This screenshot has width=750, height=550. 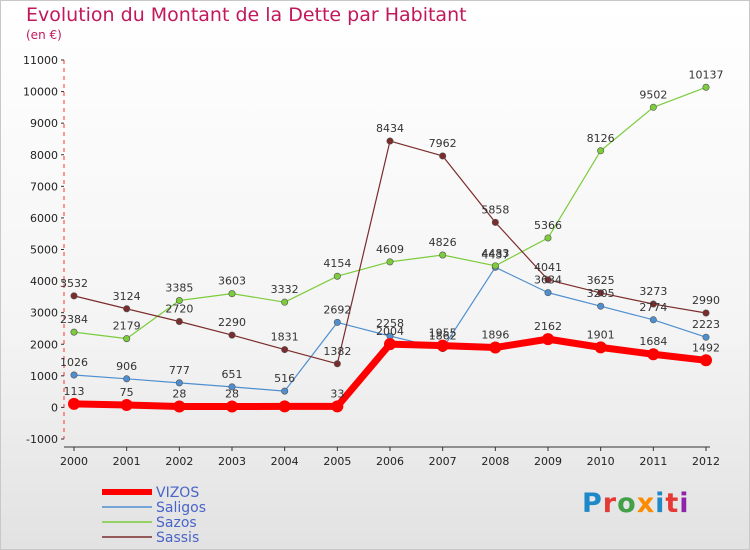 What do you see at coordinates (40, 60) in the screenshot?
I see `y-tick-label: 11000` at bounding box center [40, 60].